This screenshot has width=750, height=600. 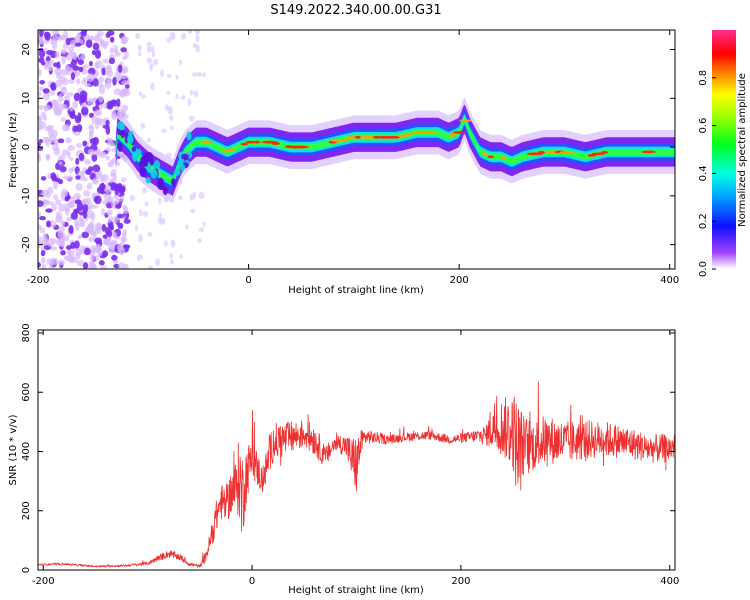 What do you see at coordinates (669, 280) in the screenshot?
I see `spectrogram-xtick-label: 400` at bounding box center [669, 280].